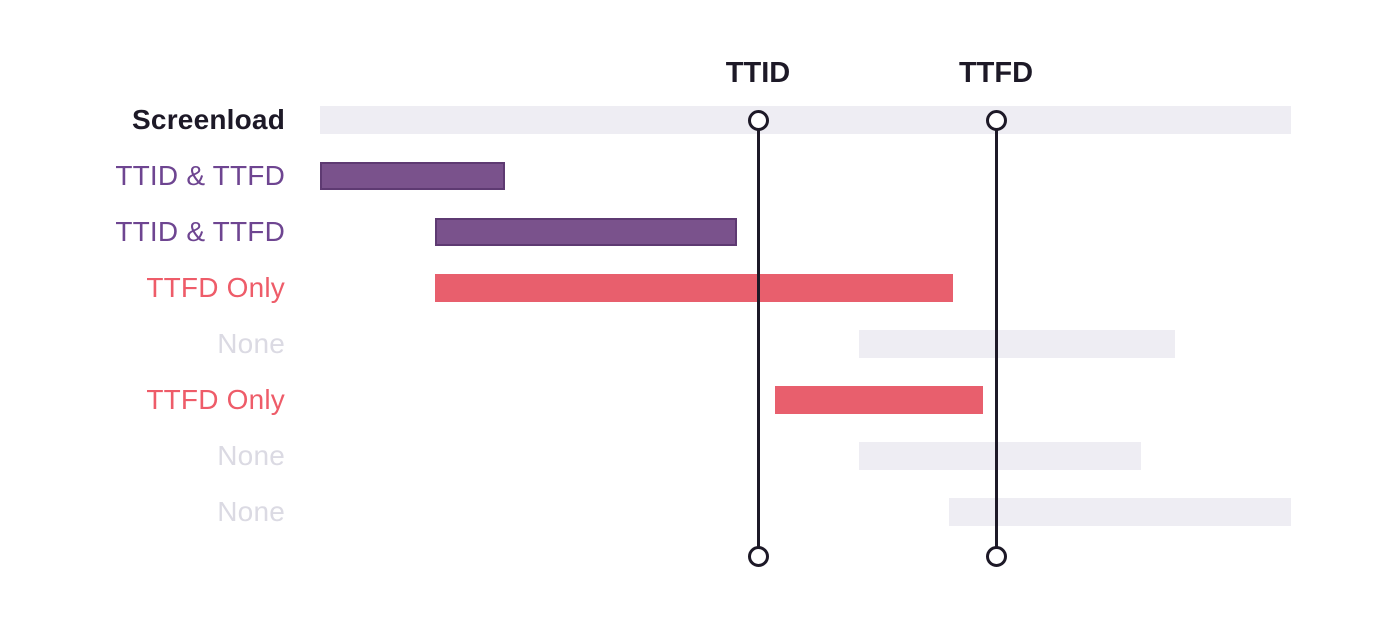  I want to click on row-label-screenload: Screenload, so click(208, 119).